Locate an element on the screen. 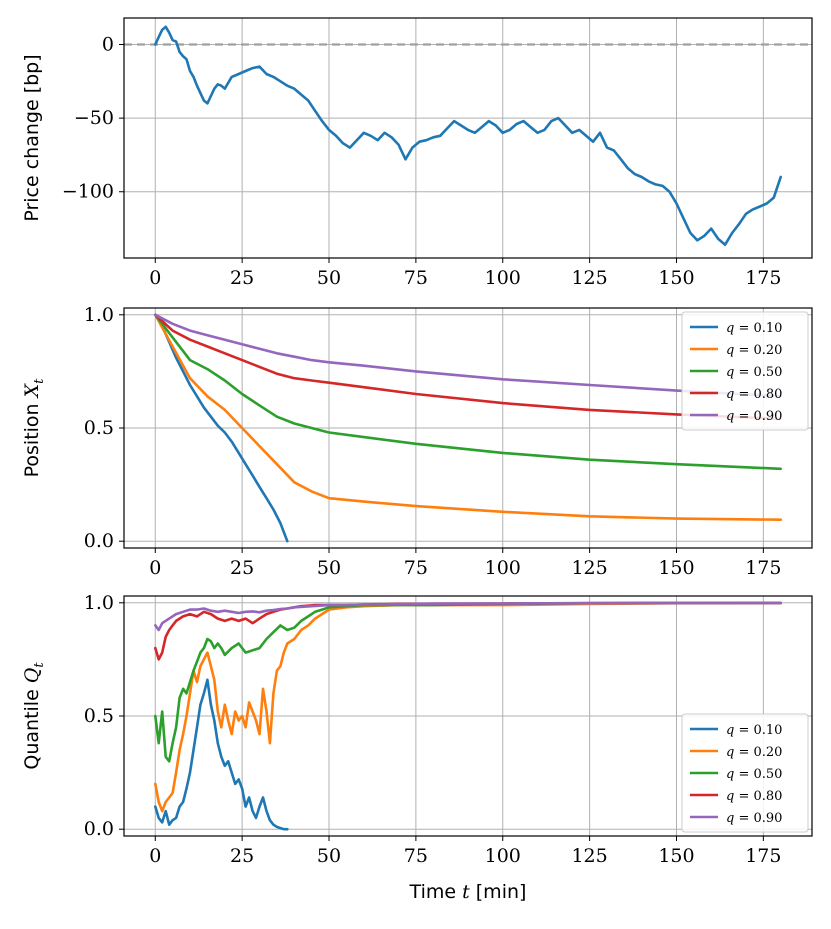  y-axis-label-var: Q is located at coordinates (32, 676).